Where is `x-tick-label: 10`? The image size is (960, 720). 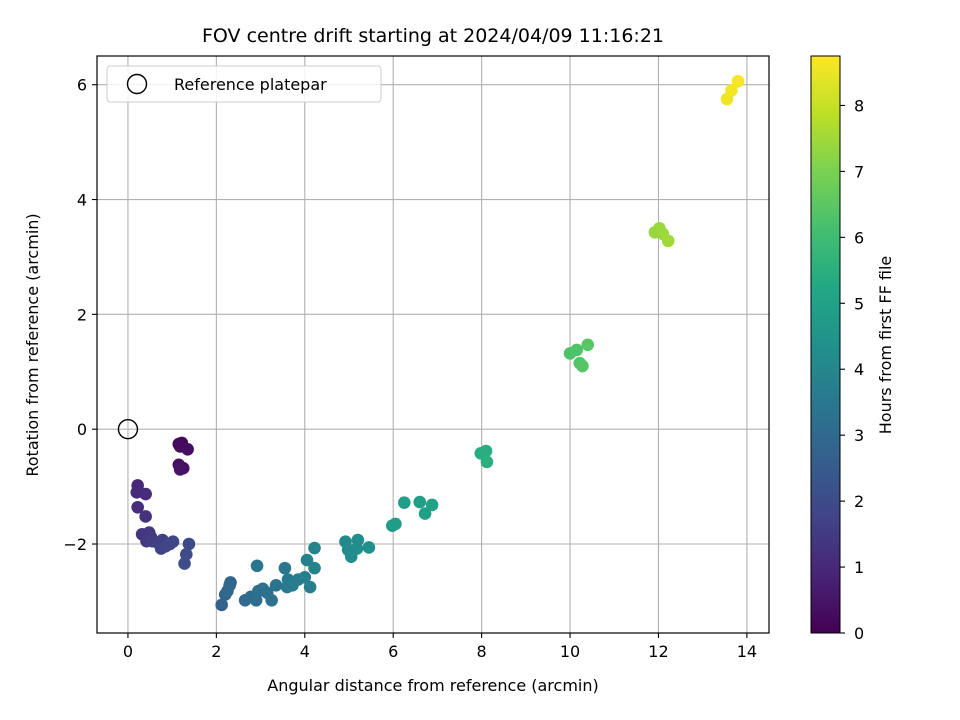 x-tick-label: 10 is located at coordinates (570, 651).